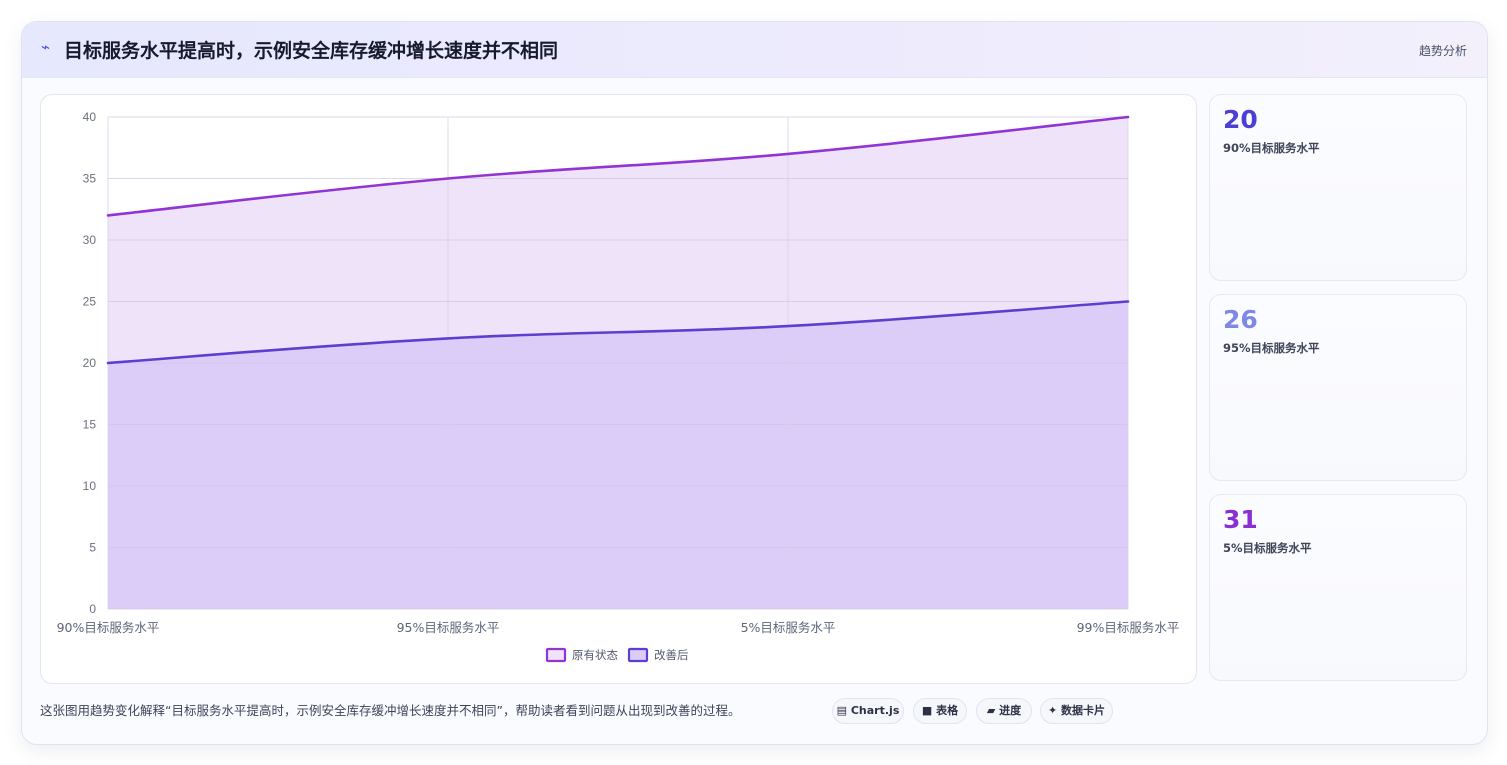 This screenshot has height=765, width=1507. What do you see at coordinates (788, 627) in the screenshot?
I see `x-tick-label: 5%目标服务水平` at bounding box center [788, 627].